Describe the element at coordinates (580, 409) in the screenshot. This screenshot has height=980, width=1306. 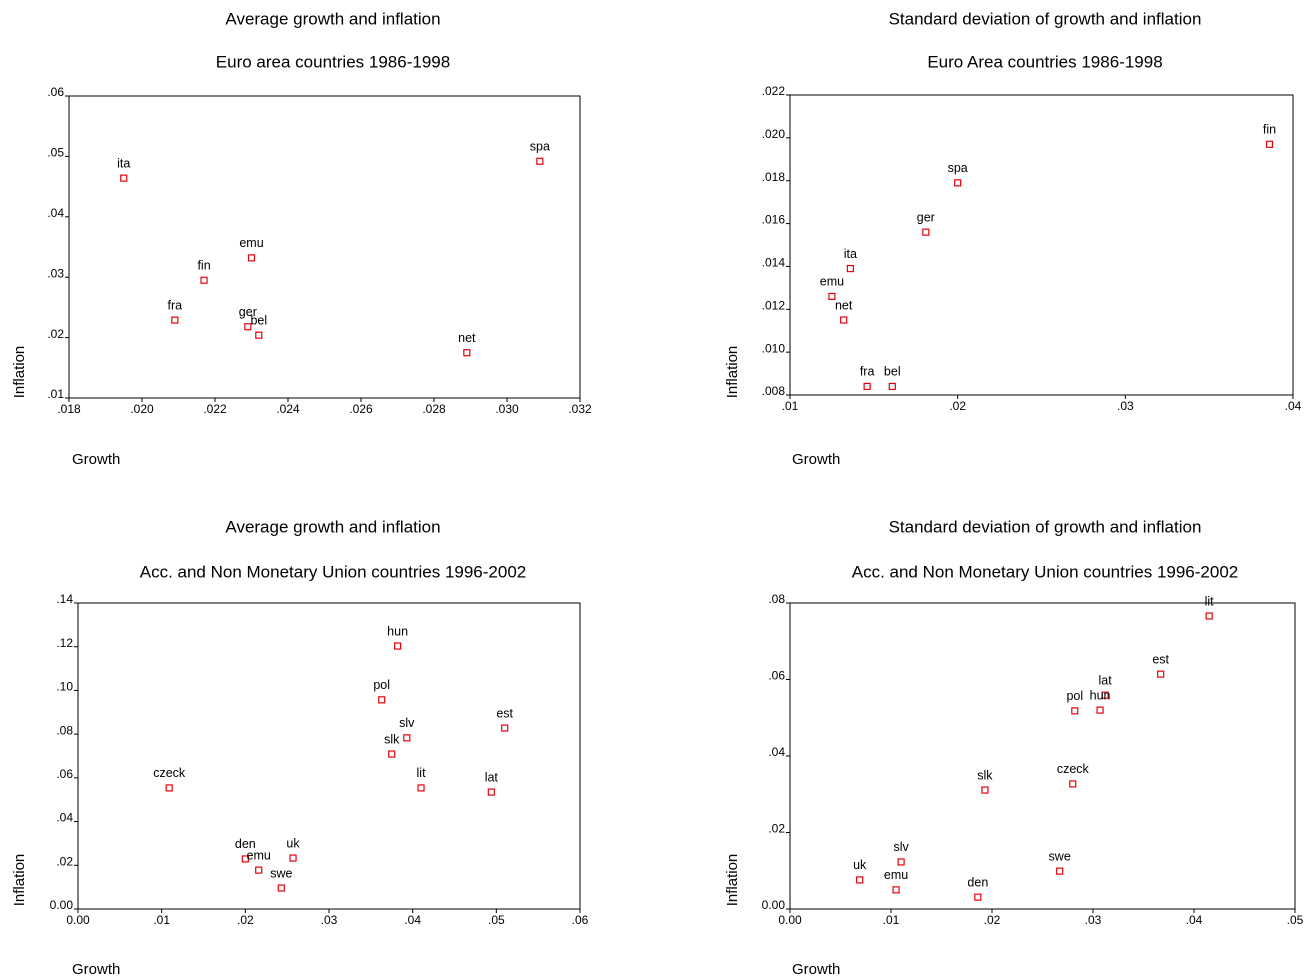
I see `x-tick-label: .032` at that location.